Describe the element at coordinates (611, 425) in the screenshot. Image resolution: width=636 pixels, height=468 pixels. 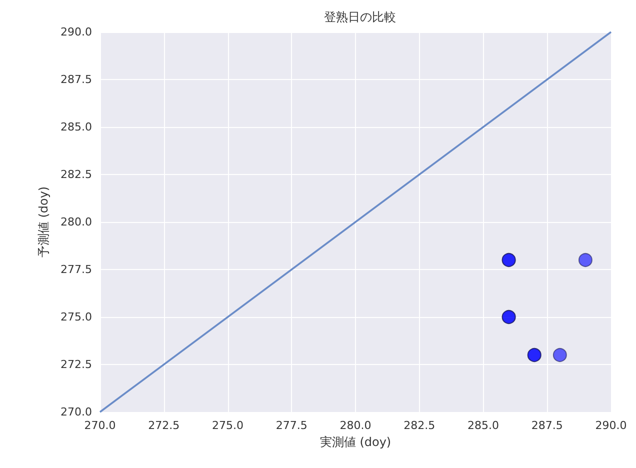
I see `x-tick-label: 290.0` at that location.